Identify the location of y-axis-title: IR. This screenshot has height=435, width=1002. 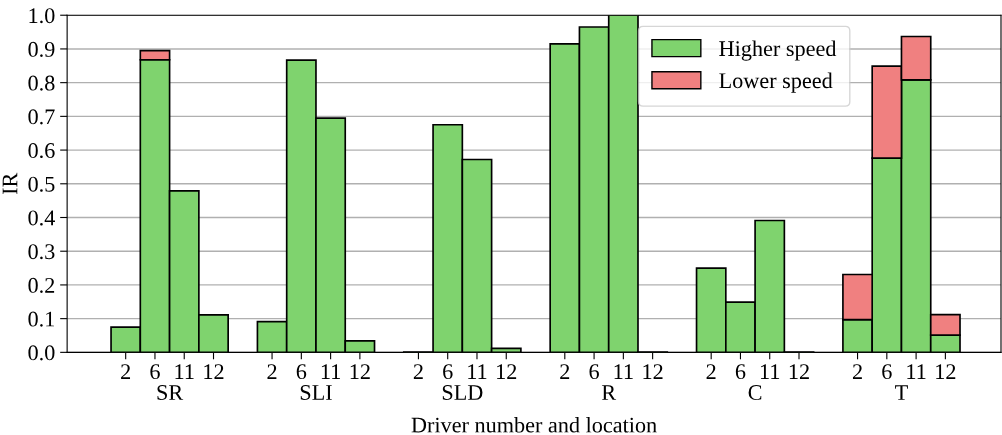
(10, 183).